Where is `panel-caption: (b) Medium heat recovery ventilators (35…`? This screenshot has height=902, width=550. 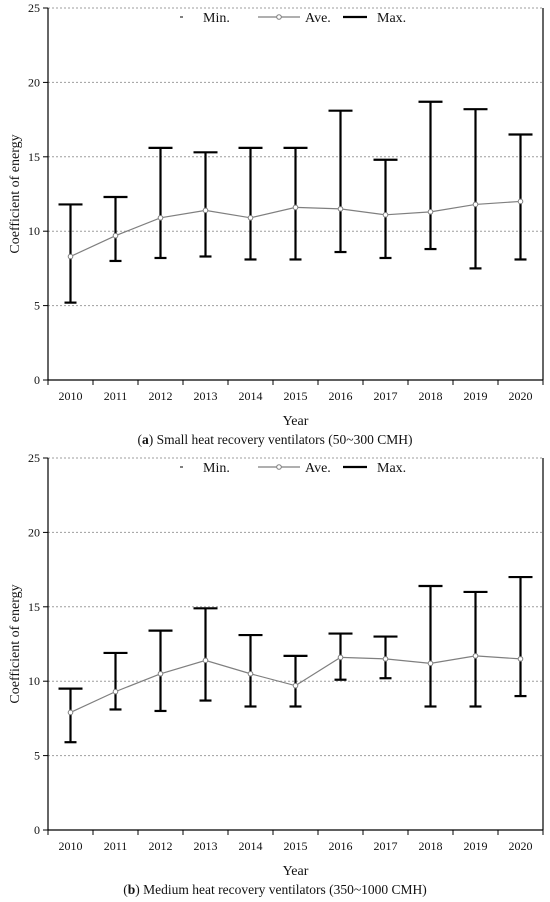
panel-caption: (b) Medium heat recovery ventilators (35… is located at coordinates (275, 889).